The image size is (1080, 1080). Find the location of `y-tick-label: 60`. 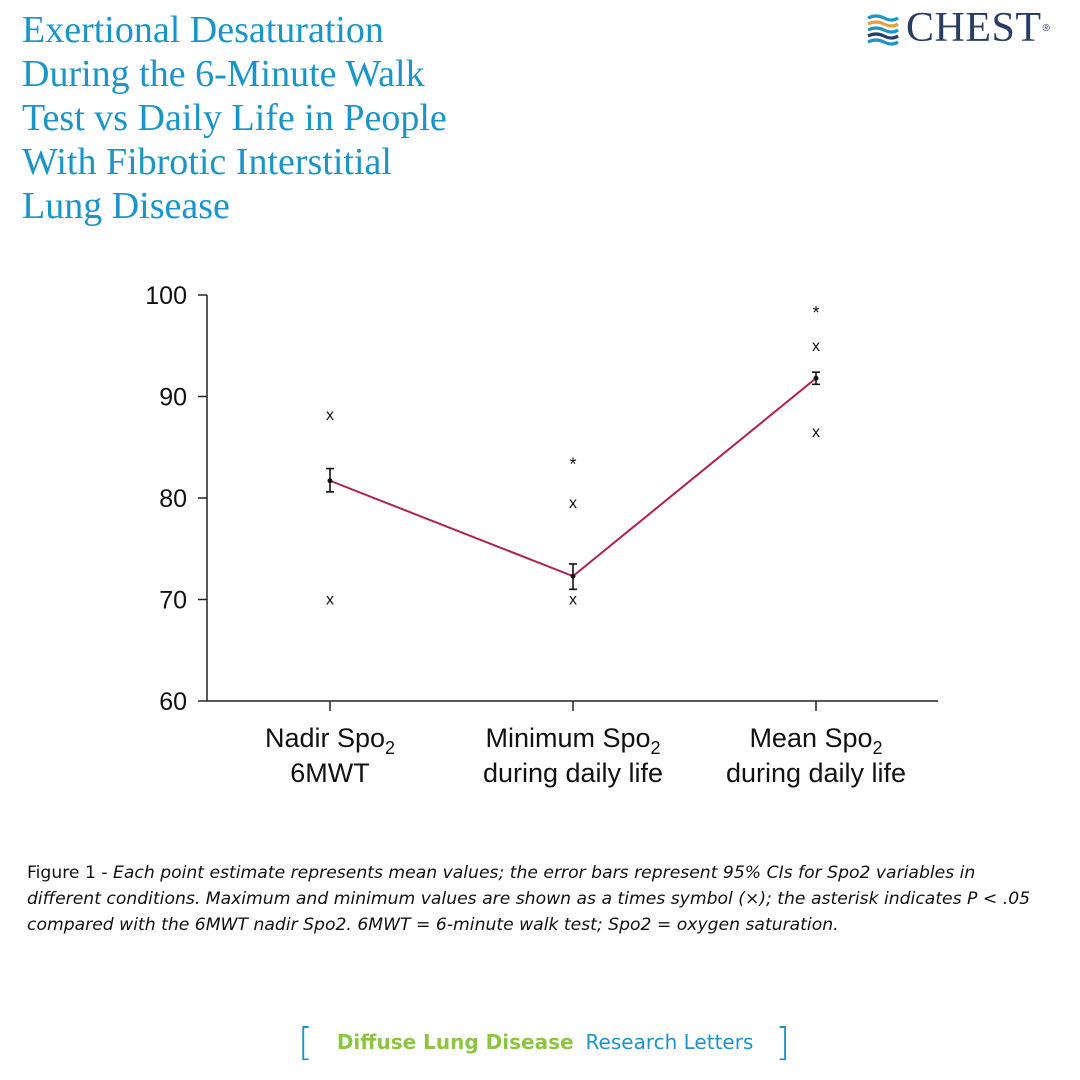

y-tick-label: 60 is located at coordinates (173, 702).